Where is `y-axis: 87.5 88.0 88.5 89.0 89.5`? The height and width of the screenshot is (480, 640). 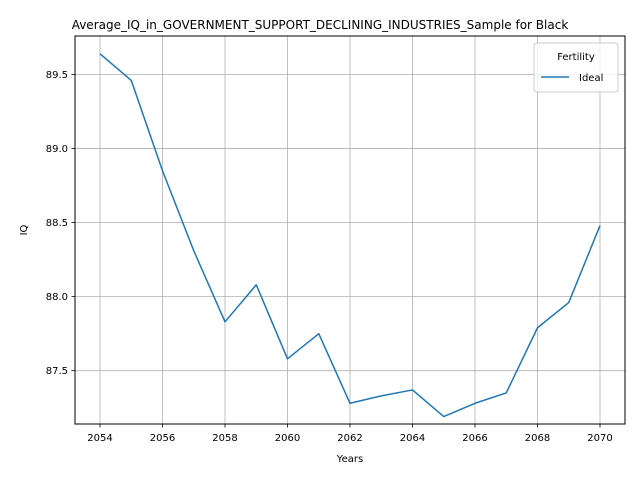 y-axis: 87.5 88.0 88.5 89.0 89.5 is located at coordinates (60, 223).